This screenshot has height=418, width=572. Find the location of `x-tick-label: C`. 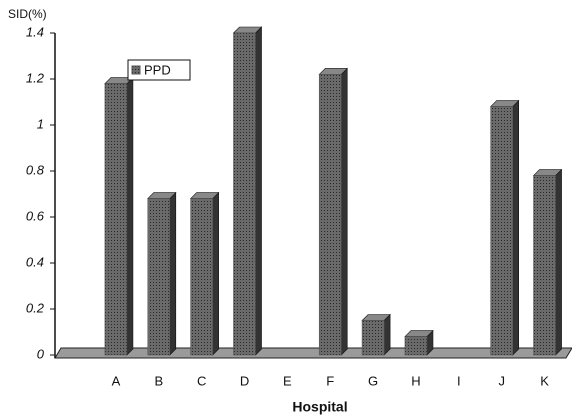

x-tick-label: C is located at coordinates (201, 380).